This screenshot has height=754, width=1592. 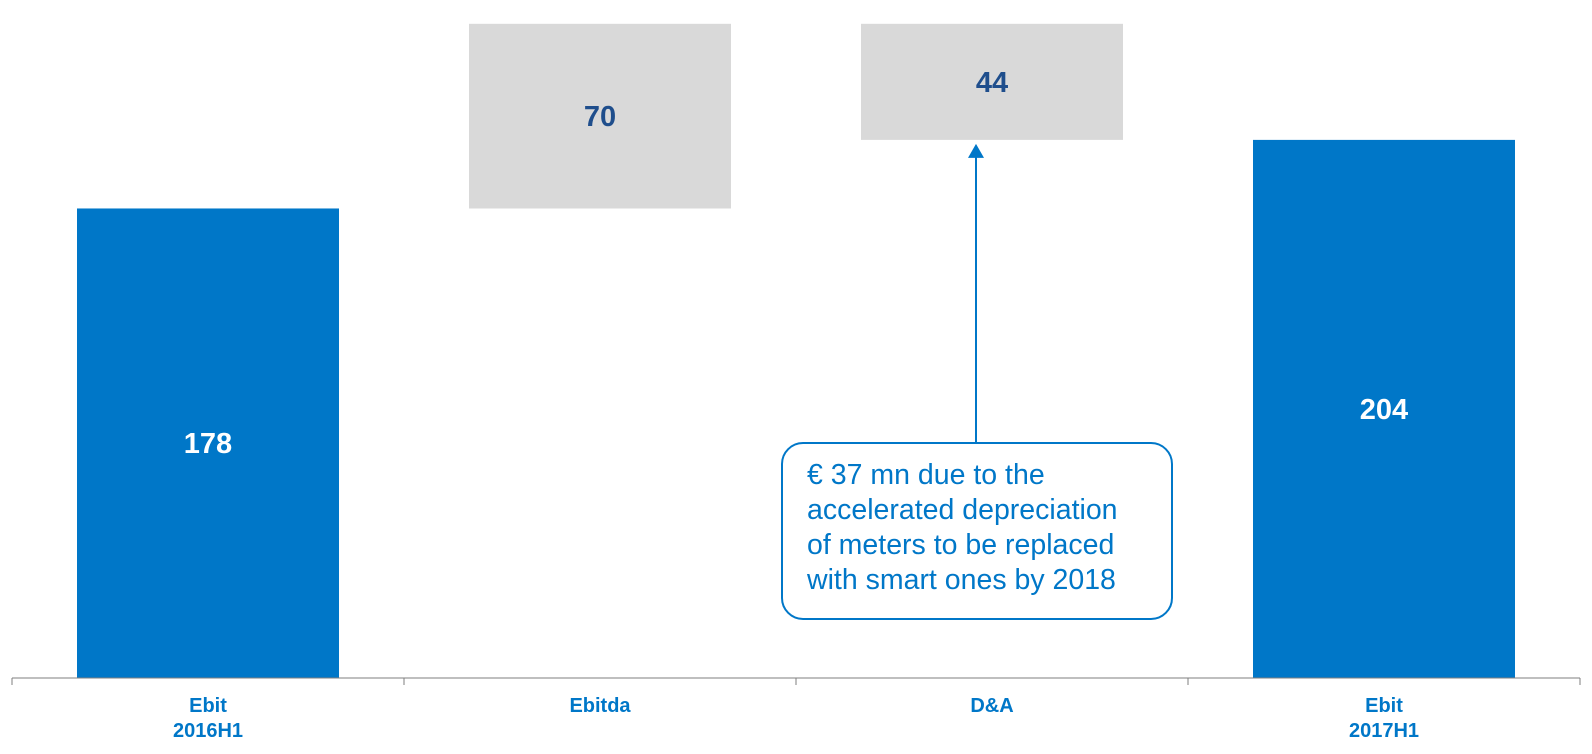 I want to click on bar-value-label-3: 204, so click(x=1384, y=410).